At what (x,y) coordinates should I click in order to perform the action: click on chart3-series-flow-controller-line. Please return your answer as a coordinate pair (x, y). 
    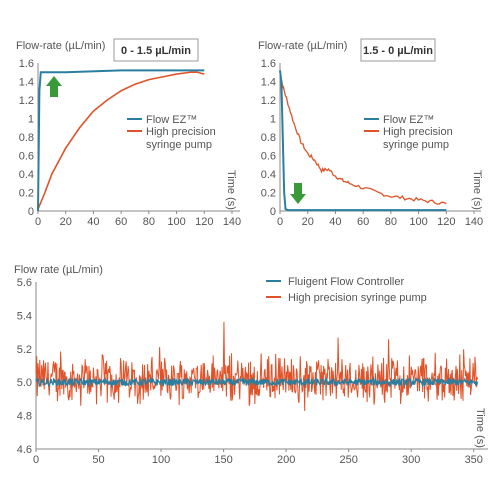
    Looking at the image, I should click on (257, 382).